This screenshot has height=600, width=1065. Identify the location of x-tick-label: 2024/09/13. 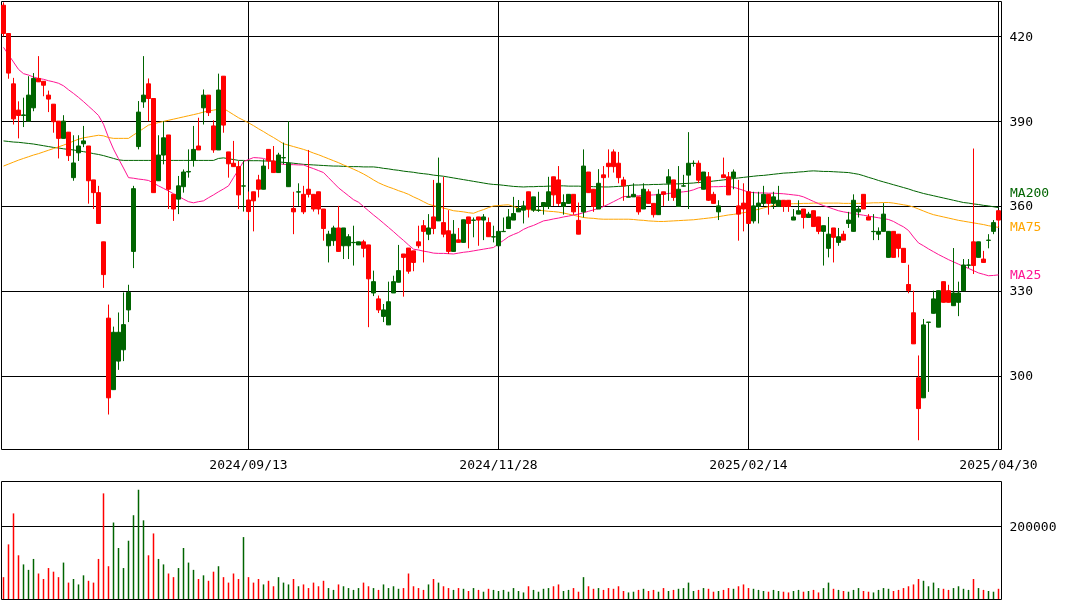
(248, 464).